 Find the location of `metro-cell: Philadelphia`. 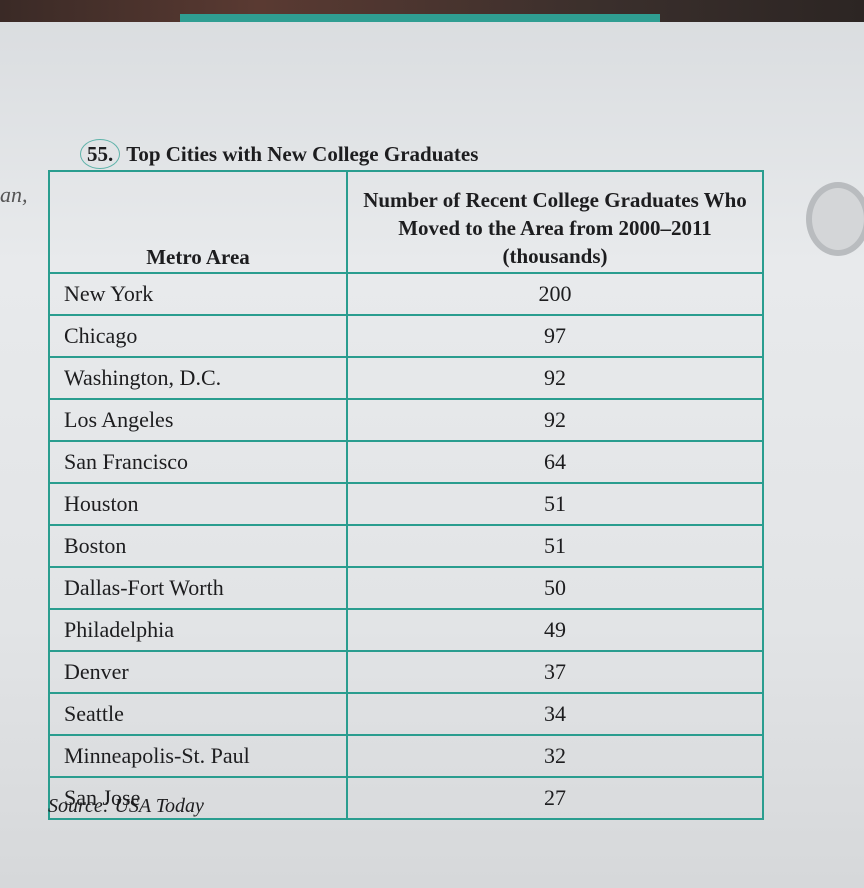

metro-cell: Philadelphia is located at coordinates (198, 630).